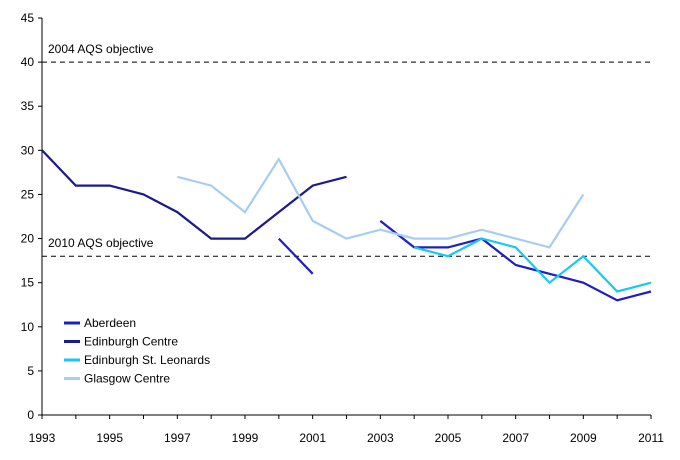  What do you see at coordinates (101, 49) in the screenshot?
I see `reference-line-label: 2004 AQS objective` at bounding box center [101, 49].